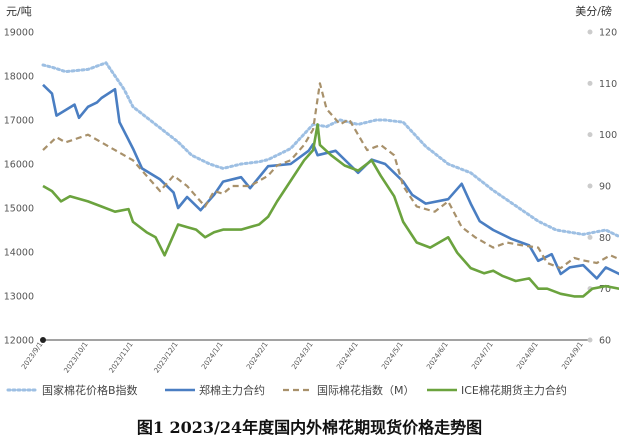 The image size is (619, 445). Describe the element at coordinates (19, 77) in the screenshot. I see `left-tick-label: 18000` at that location.